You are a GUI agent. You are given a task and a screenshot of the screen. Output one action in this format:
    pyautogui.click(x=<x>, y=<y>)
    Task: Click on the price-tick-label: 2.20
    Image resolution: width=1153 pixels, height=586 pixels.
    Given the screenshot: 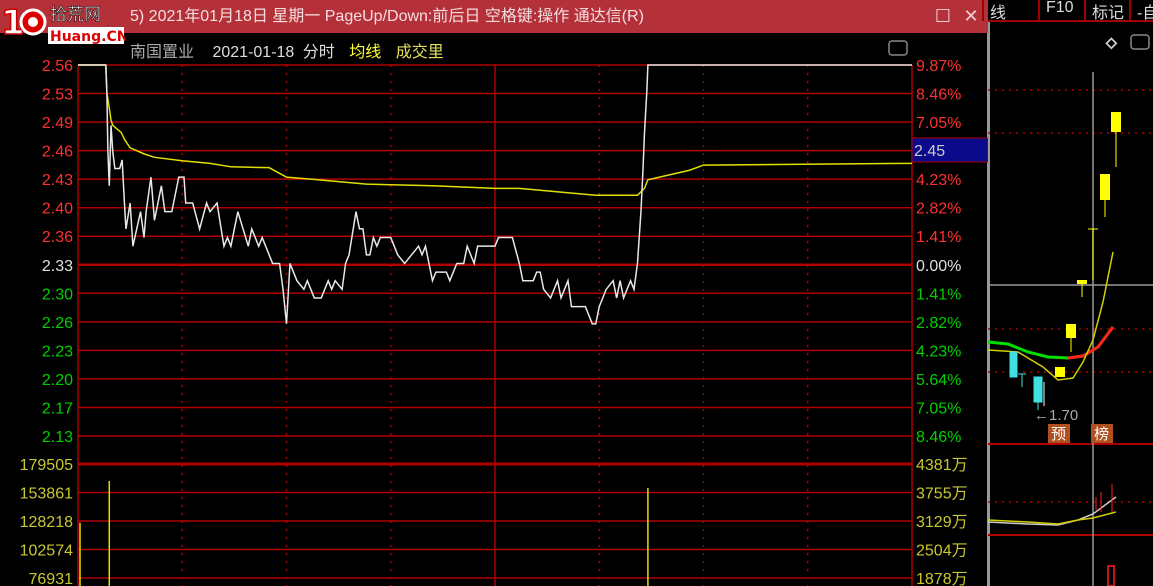 What is the action you would take?
    pyautogui.click(x=57, y=380)
    